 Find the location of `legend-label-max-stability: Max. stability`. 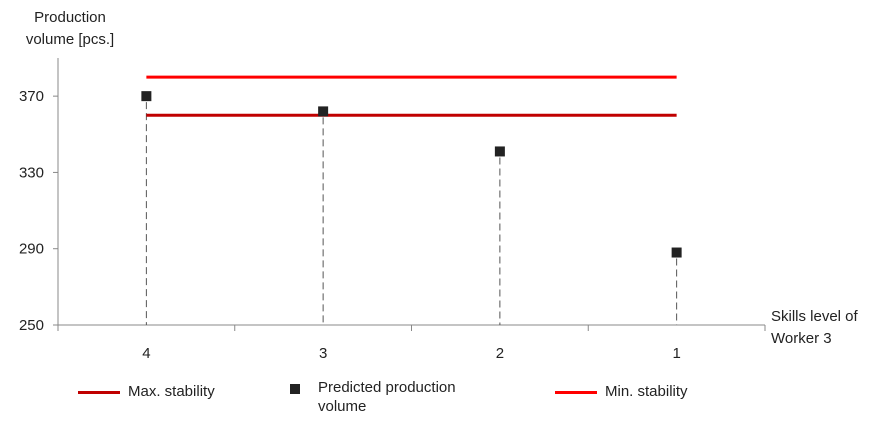

legend-label-max-stability: Max. stability is located at coordinates (171, 391).